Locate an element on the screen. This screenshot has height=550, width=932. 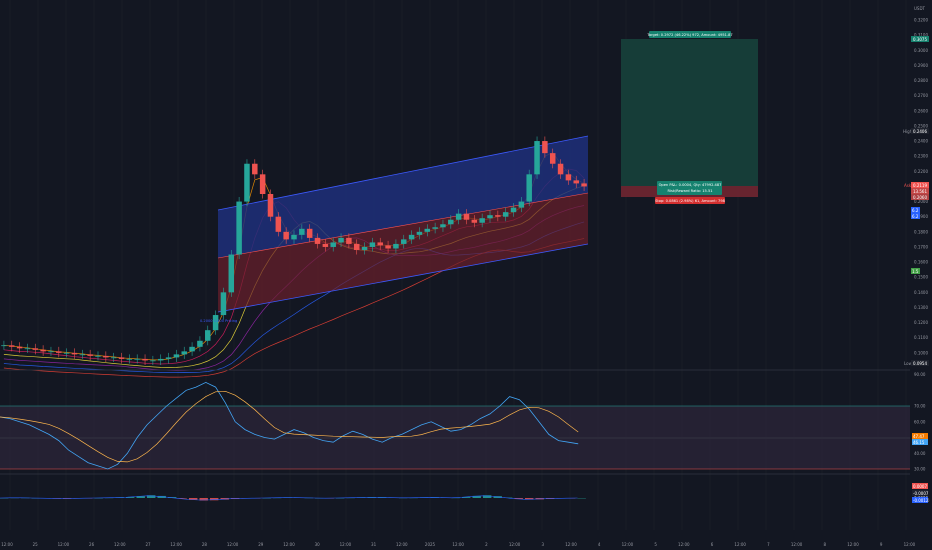
time-tick-label: 3 is located at coordinates (543, 544).